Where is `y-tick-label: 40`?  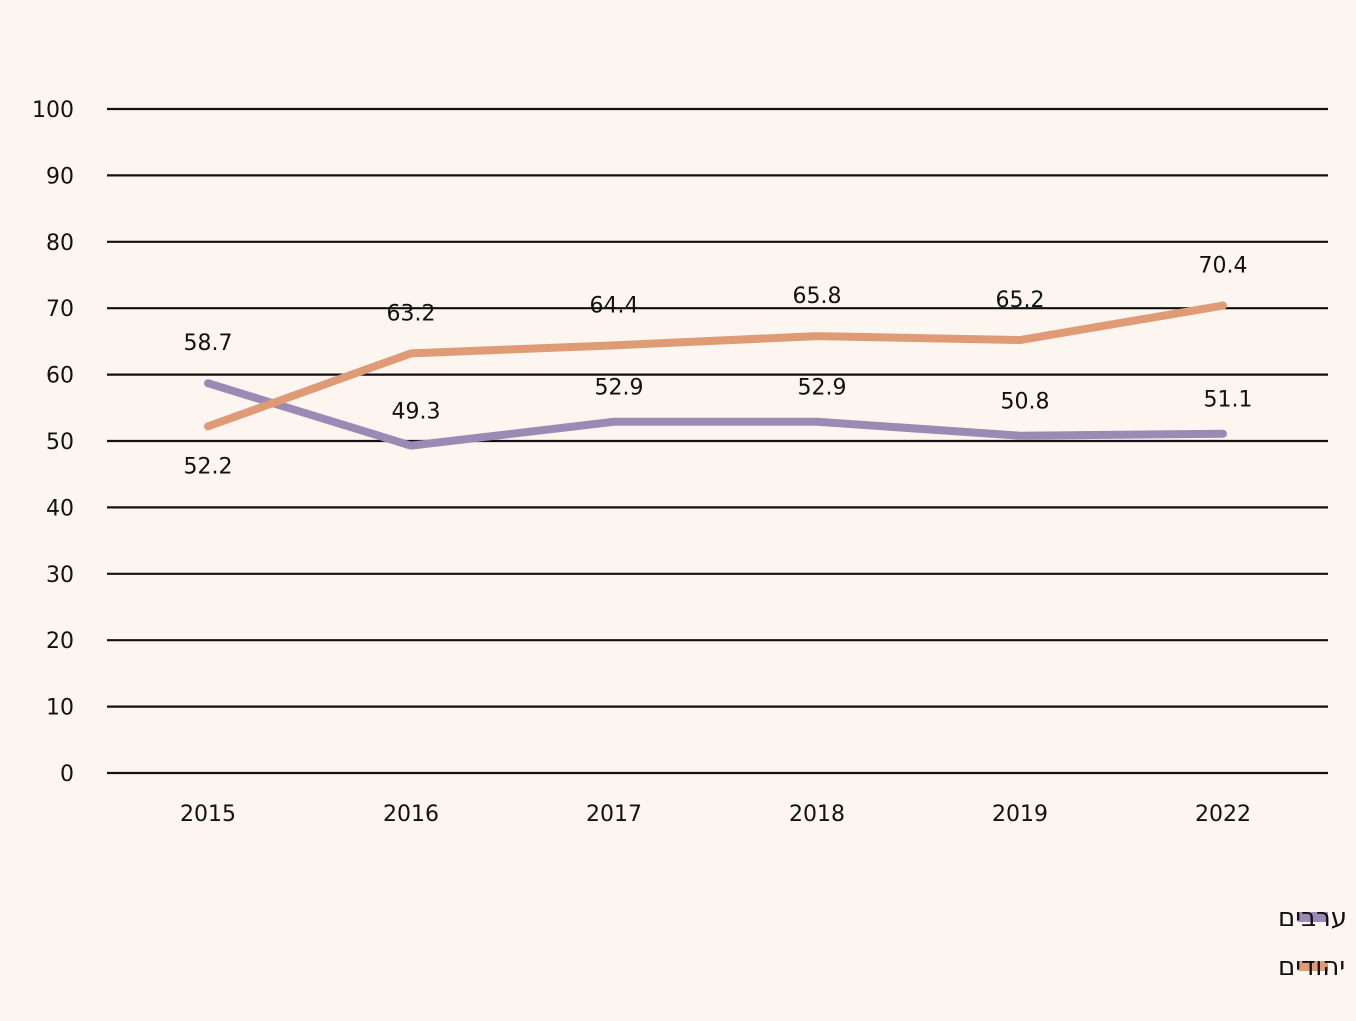 y-tick-label: 40 is located at coordinates (60, 508).